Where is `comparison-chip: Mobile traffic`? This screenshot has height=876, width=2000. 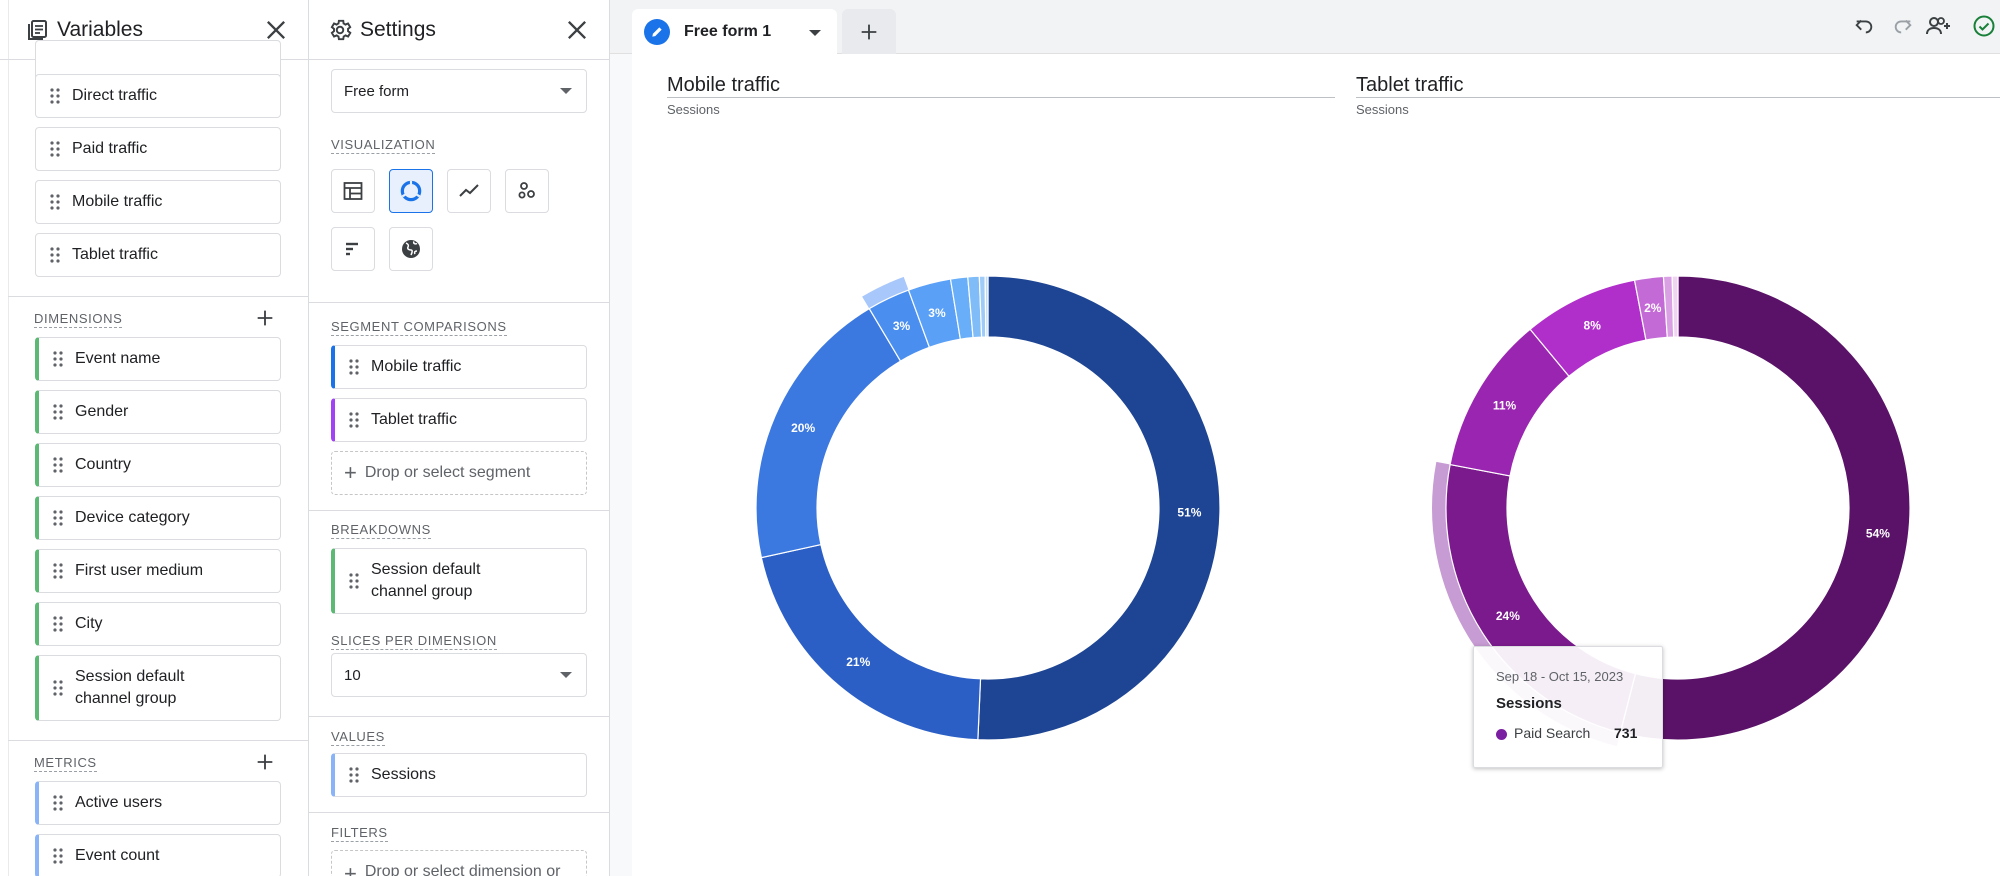
comparison-chip: Mobile traffic is located at coordinates (459, 367).